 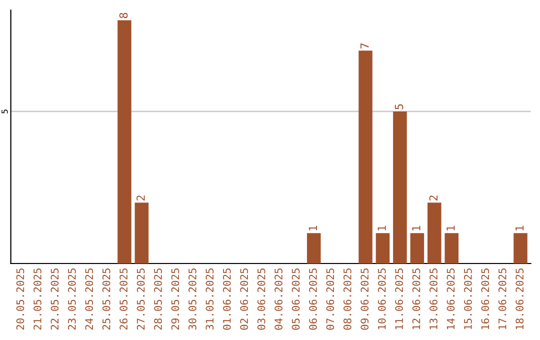 What do you see at coordinates (468, 299) in the screenshot?
I see `x-tick-label: 15.06.2025` at bounding box center [468, 299].